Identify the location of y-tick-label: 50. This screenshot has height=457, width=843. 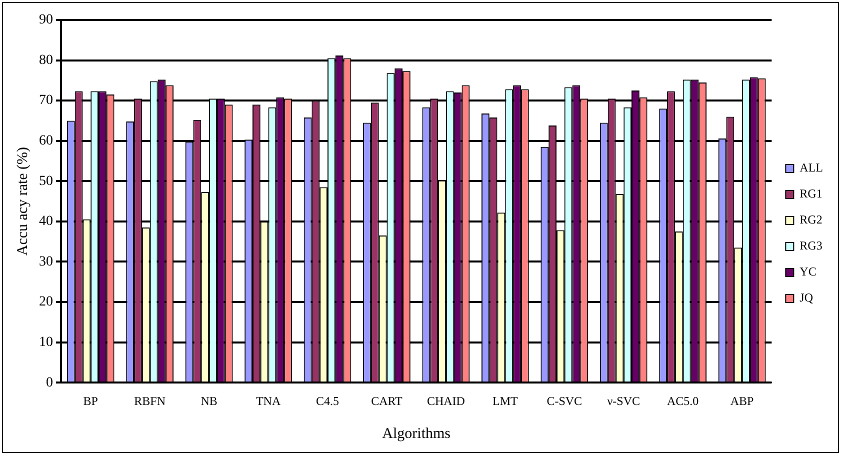
(46, 181).